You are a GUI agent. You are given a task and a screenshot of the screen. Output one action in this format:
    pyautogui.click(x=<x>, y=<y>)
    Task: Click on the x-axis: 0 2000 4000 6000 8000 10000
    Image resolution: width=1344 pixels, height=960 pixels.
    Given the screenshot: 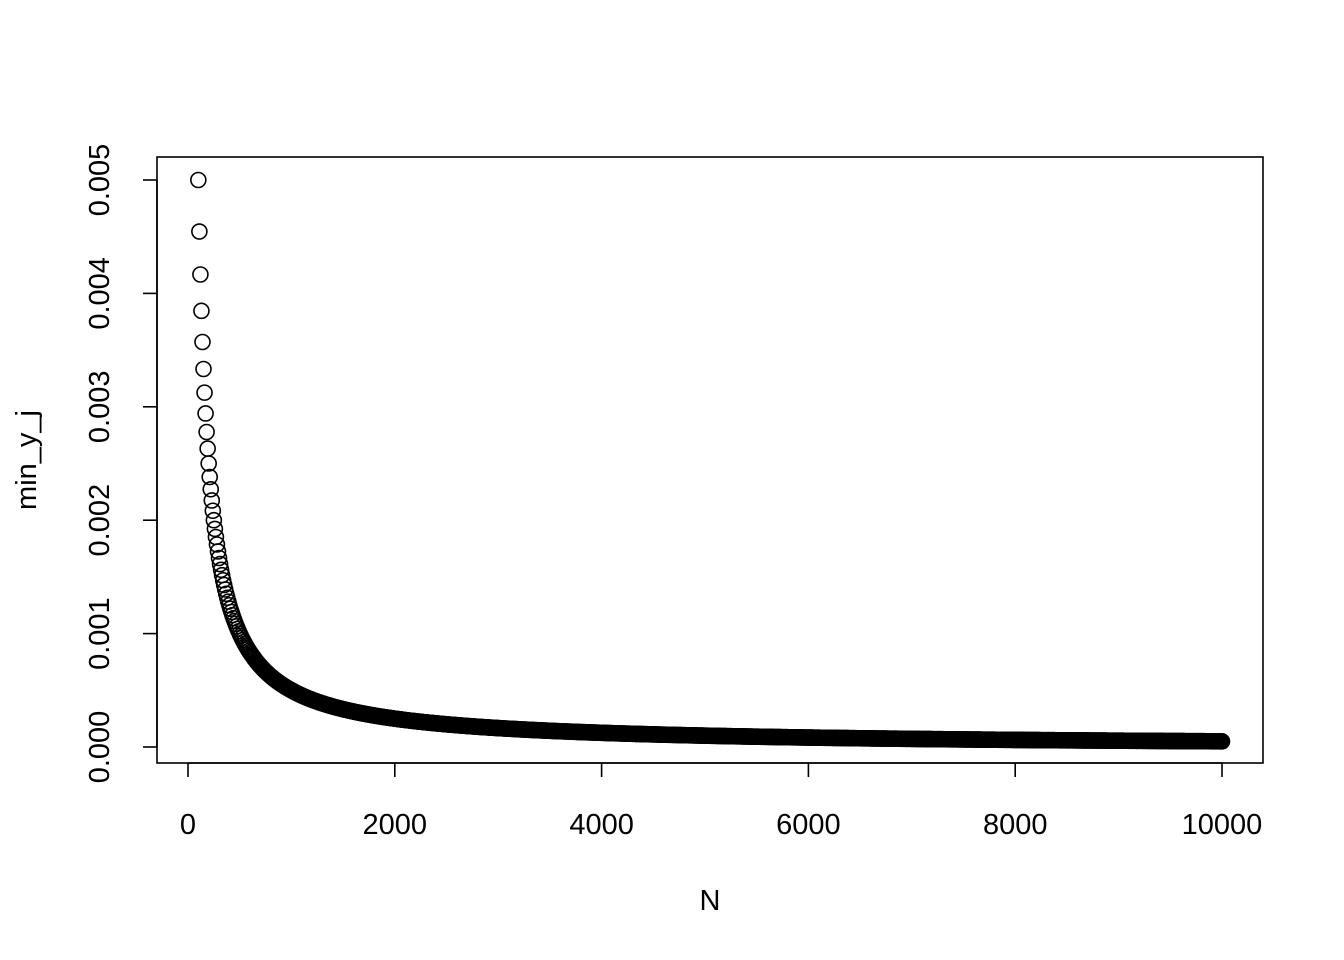 What is the action you would take?
    pyautogui.click(x=721, y=801)
    